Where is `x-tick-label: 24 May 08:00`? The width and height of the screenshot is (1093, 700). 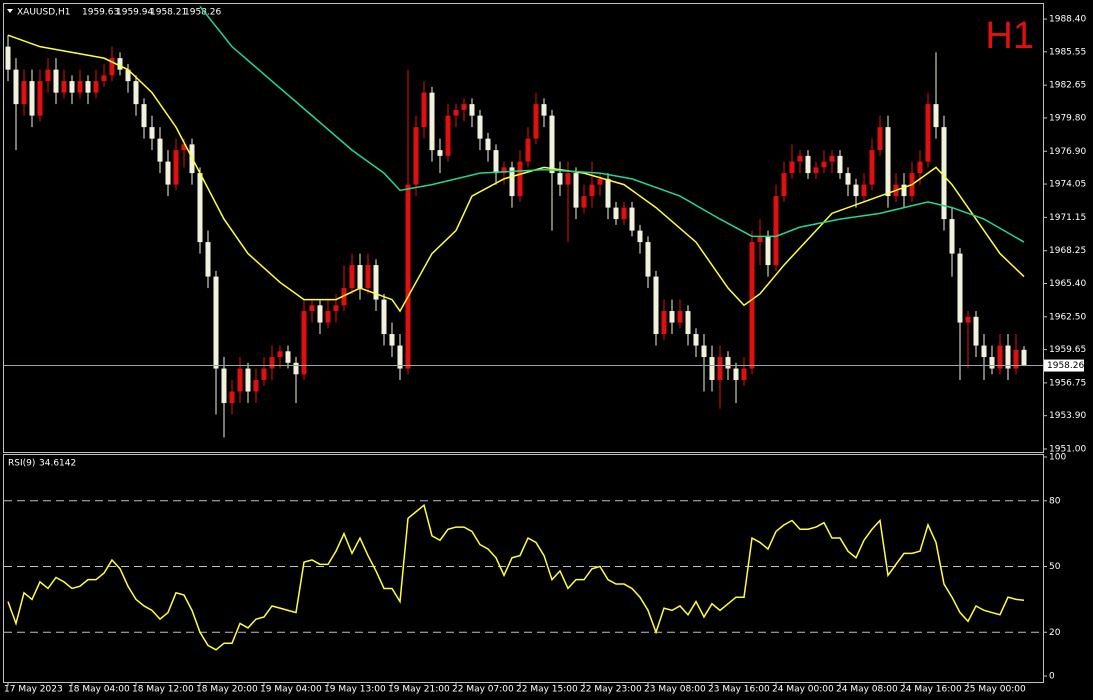 x-tick-label: 24 May 08:00 is located at coordinates (867, 690).